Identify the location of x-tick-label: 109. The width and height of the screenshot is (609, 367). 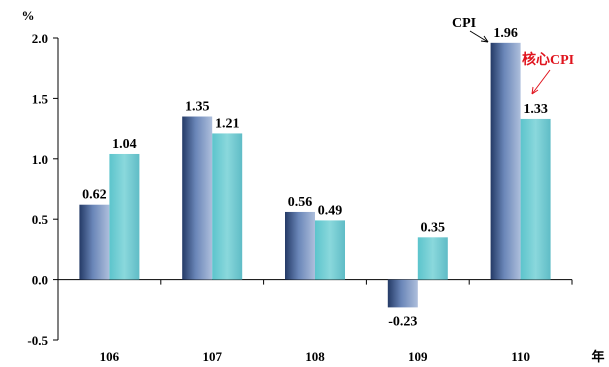
(418, 356).